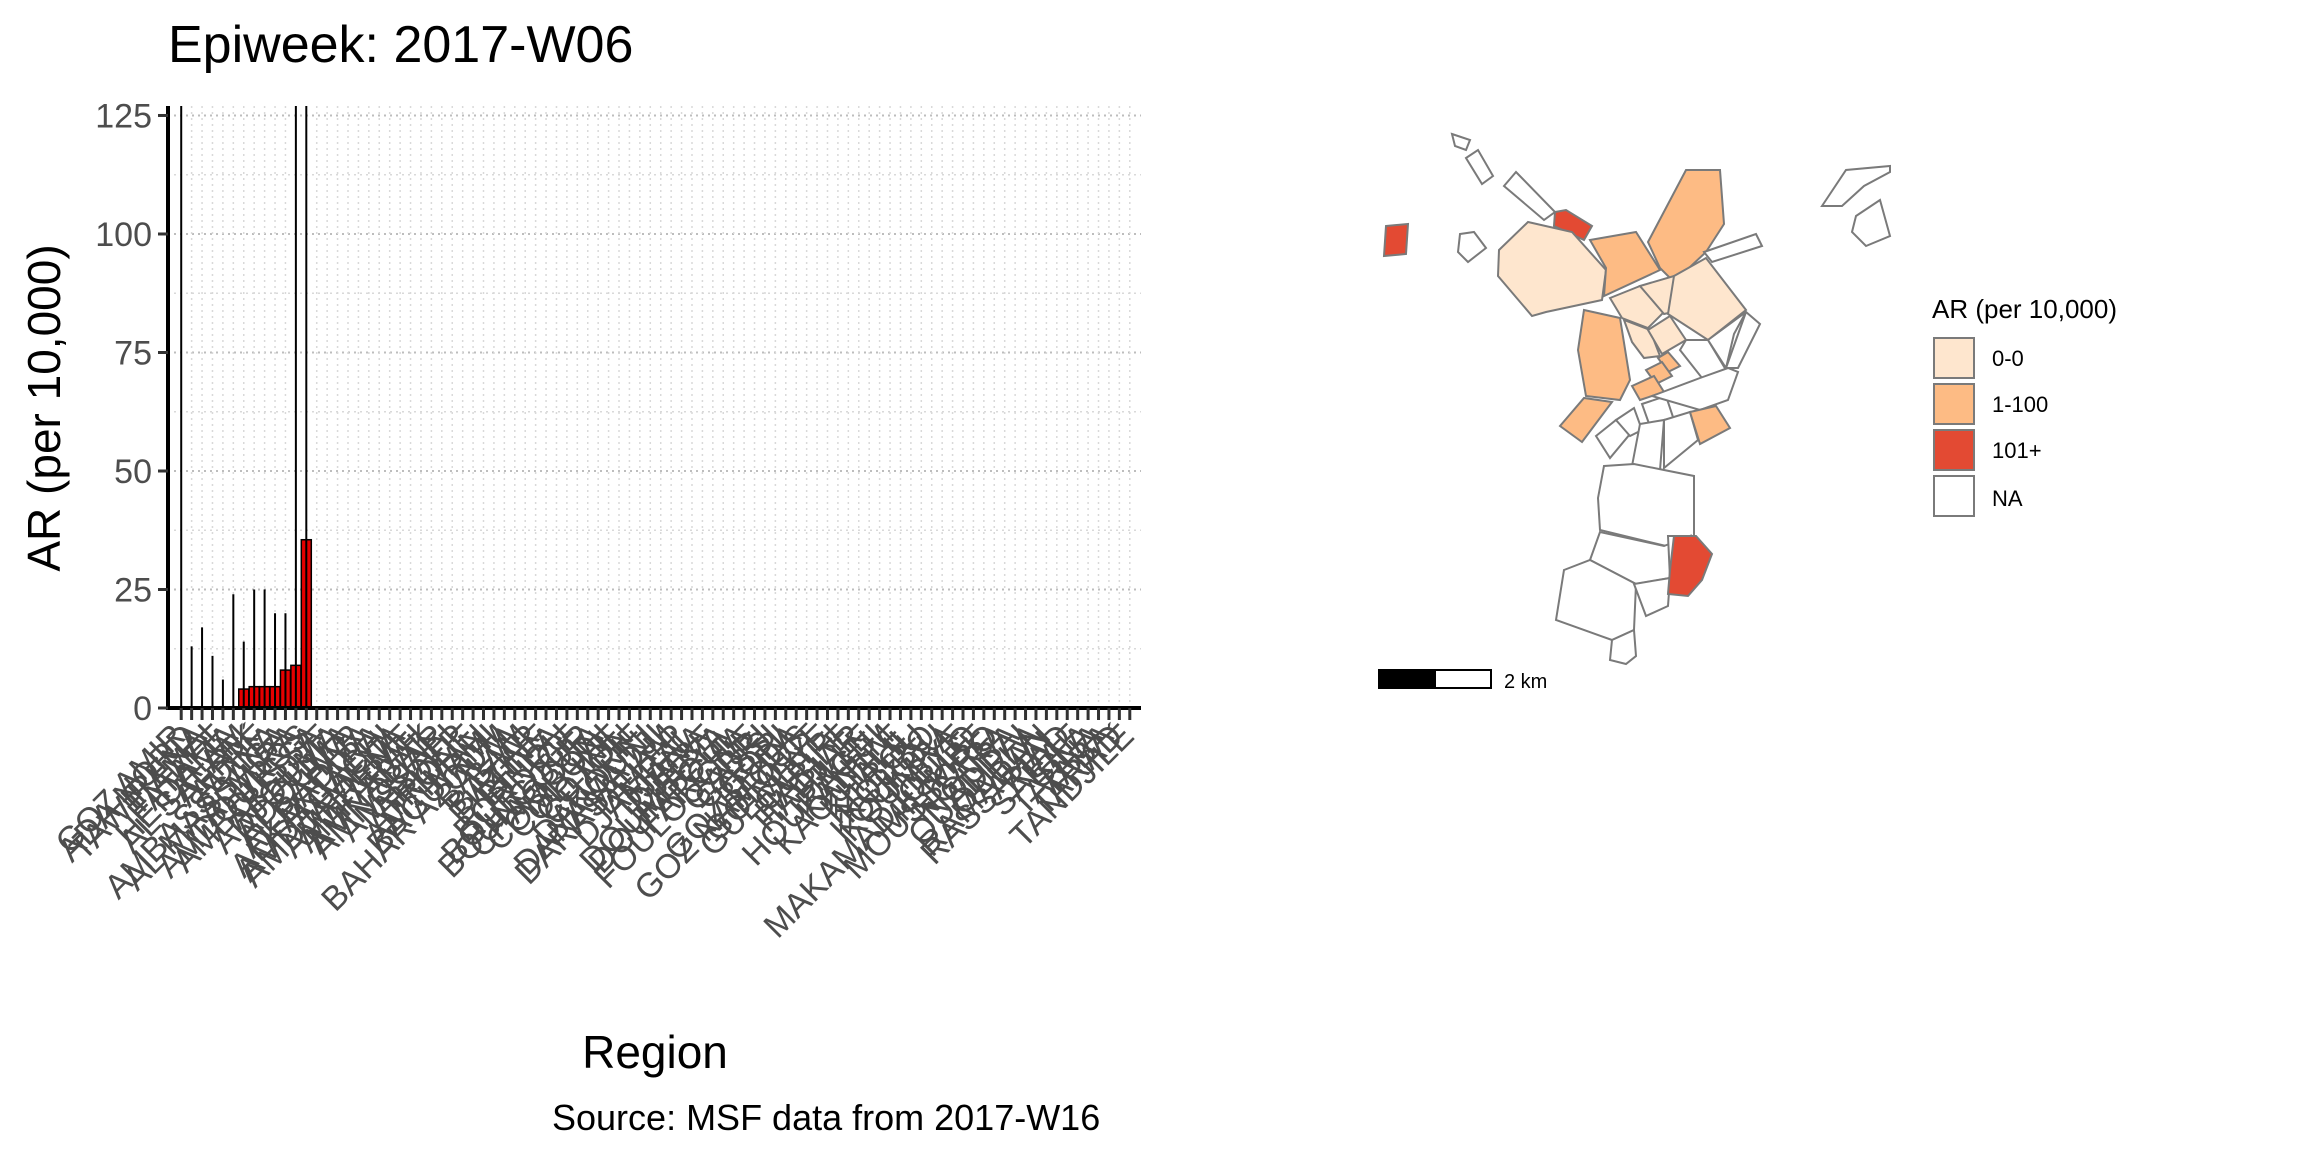  I want to click on choropleth-map, so click(1637, 399).